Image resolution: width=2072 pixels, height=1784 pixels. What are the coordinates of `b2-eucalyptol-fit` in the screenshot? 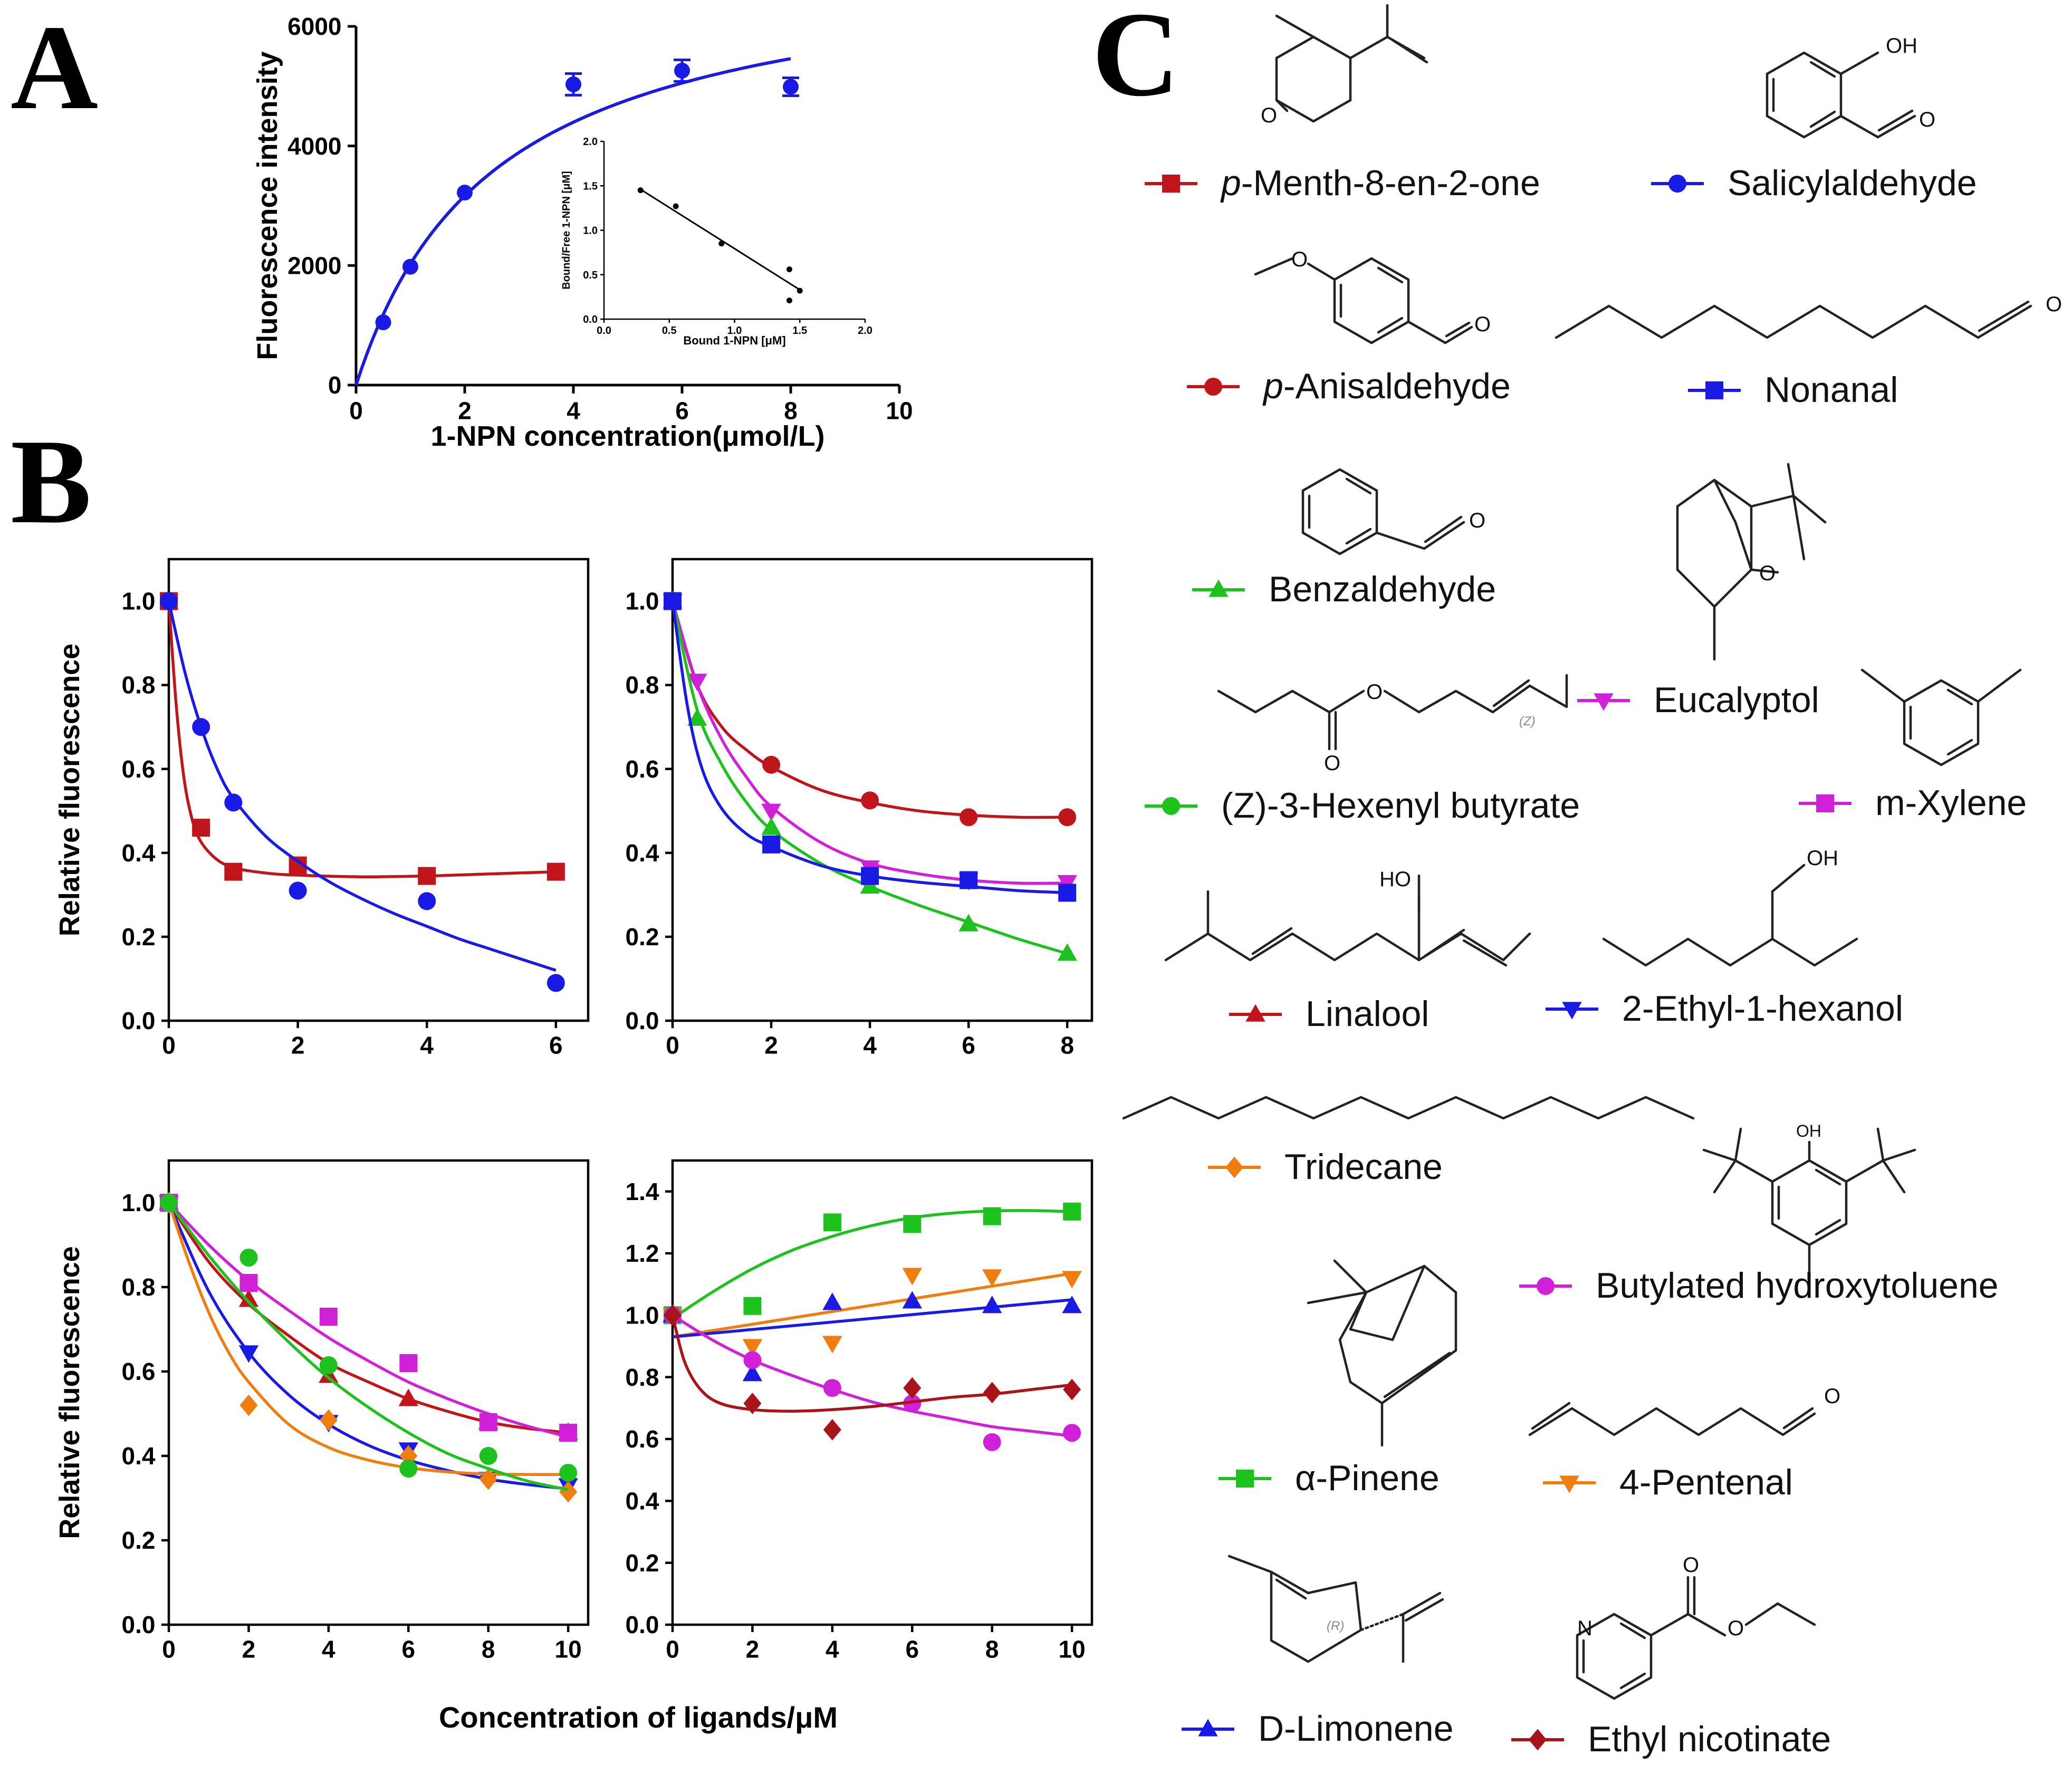 It's located at (870, 742).